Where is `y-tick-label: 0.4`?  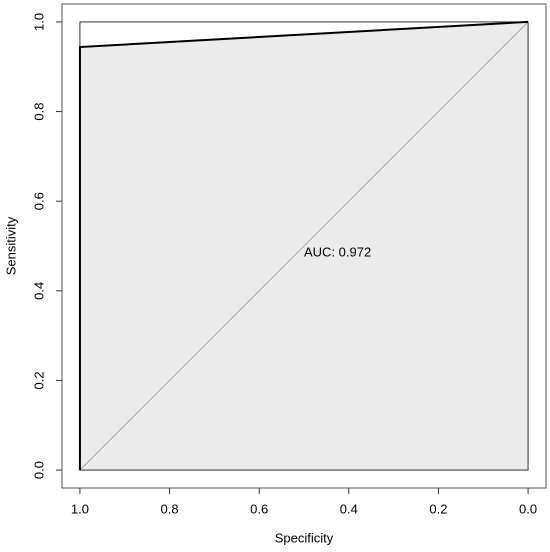
y-tick-label: 0.4 is located at coordinates (38, 291).